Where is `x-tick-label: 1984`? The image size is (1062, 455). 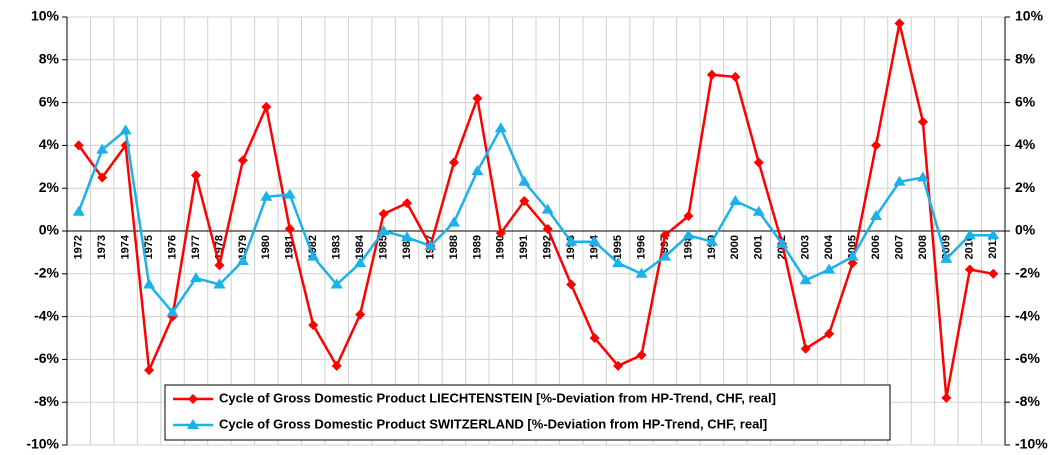 x-tick-label: 1984 is located at coordinates (360, 246).